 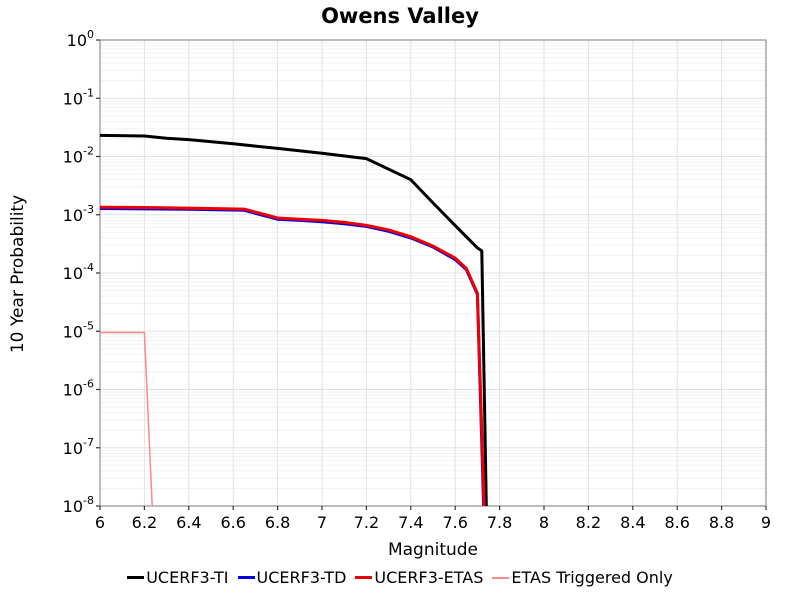 I want to click on y-tick-label: 10⁻⁷, so click(x=78, y=447).